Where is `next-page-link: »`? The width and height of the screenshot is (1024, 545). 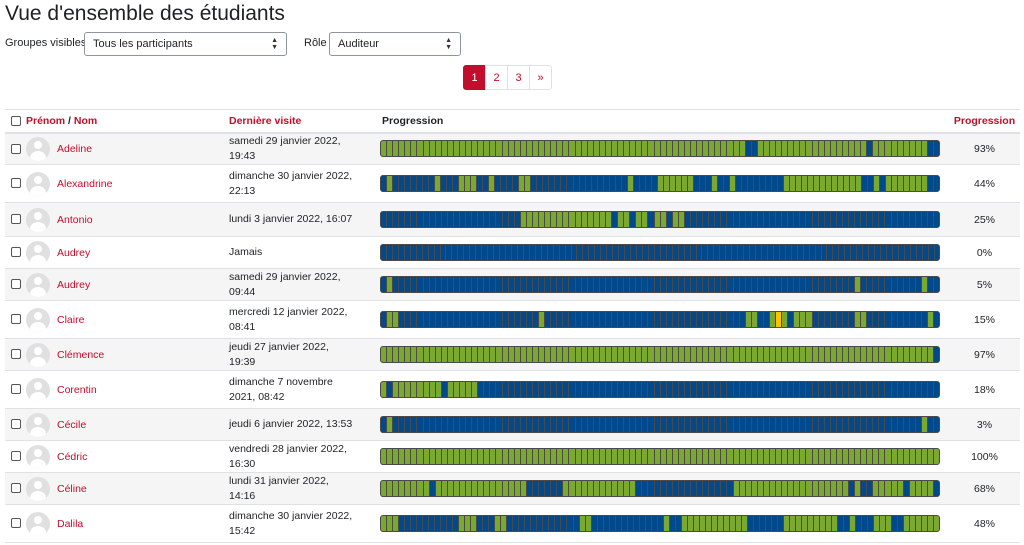
next-page-link: » is located at coordinates (540, 77).